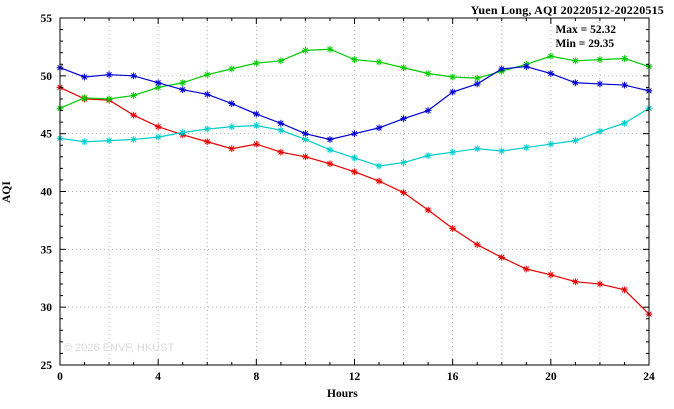  Describe the element at coordinates (355, 377) in the screenshot. I see `svg-text: 12` at that location.